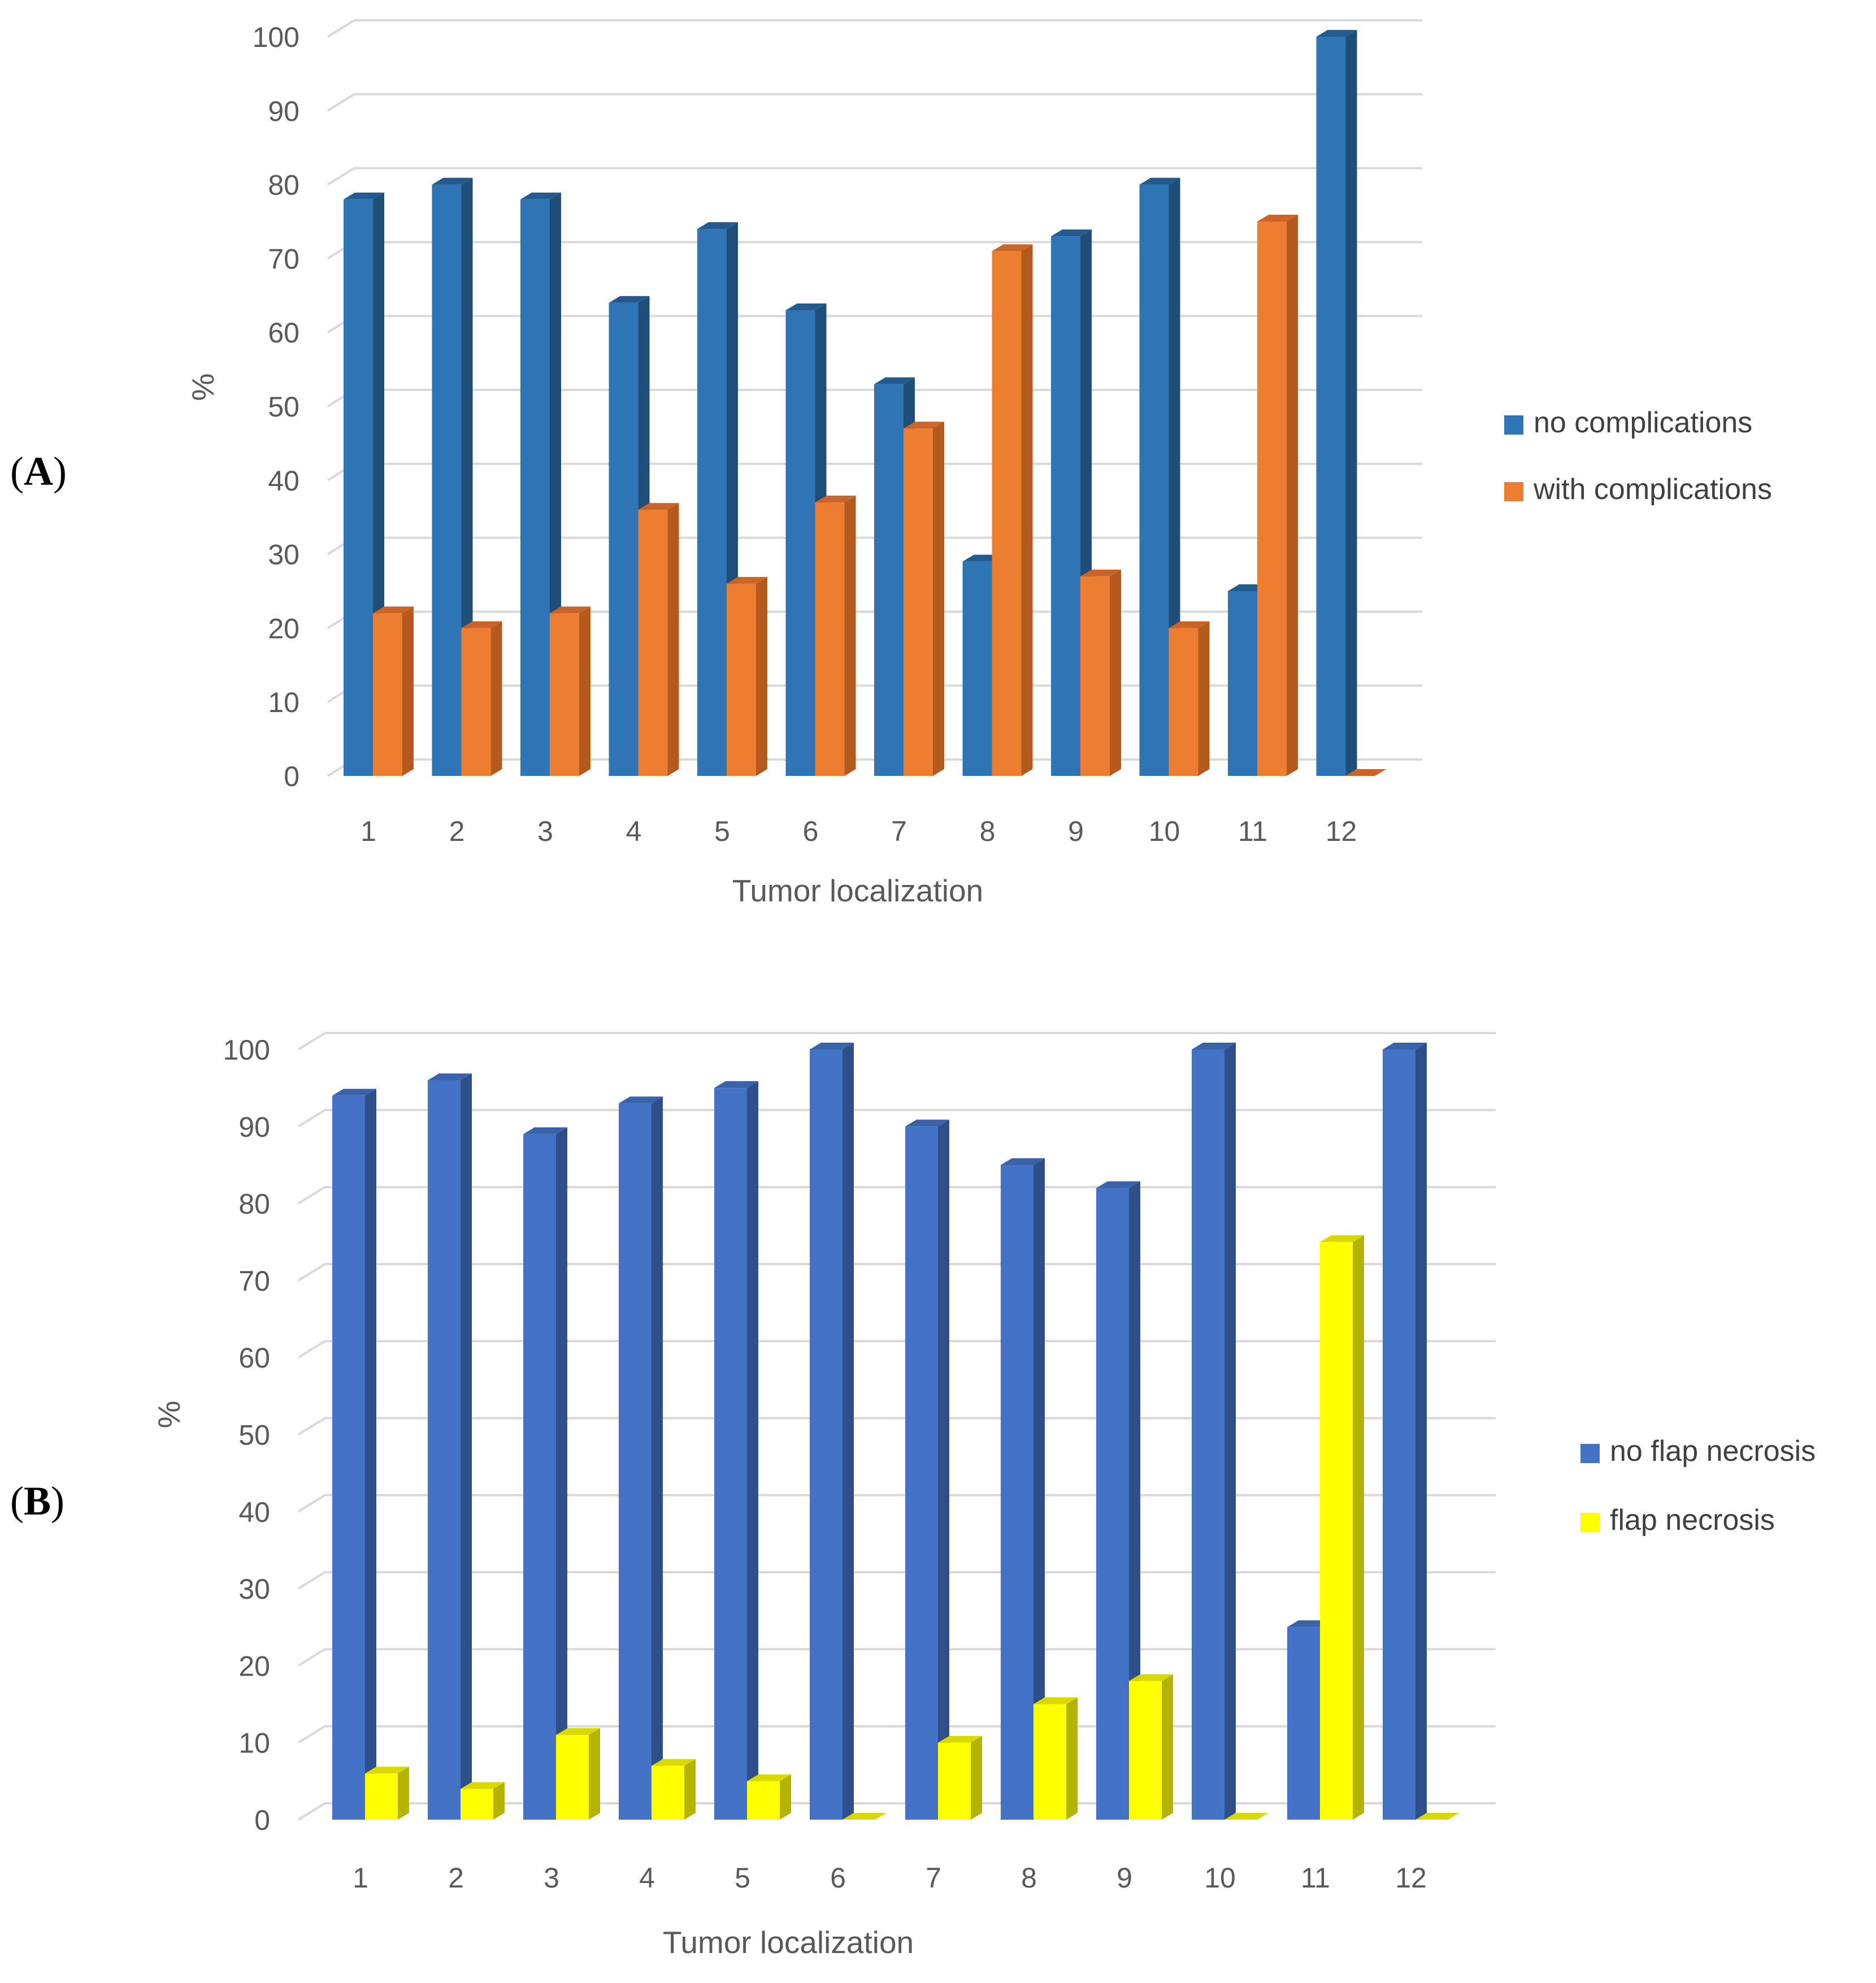 Image resolution: width=1876 pixels, height=1983 pixels. I want to click on chart-b-x-tick-label: 10, so click(1220, 1878).